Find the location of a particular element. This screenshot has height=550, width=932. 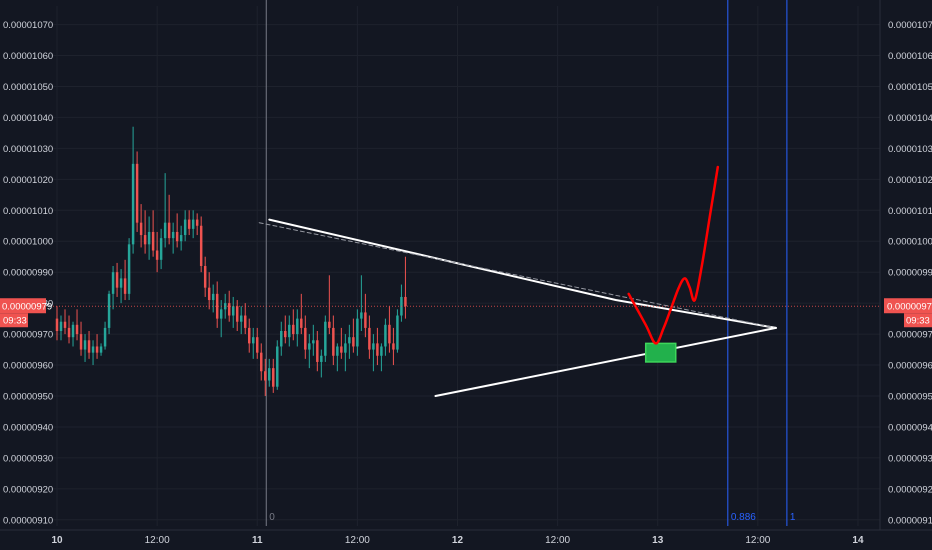

countdown-label-left: 09:33 is located at coordinates (15, 321).